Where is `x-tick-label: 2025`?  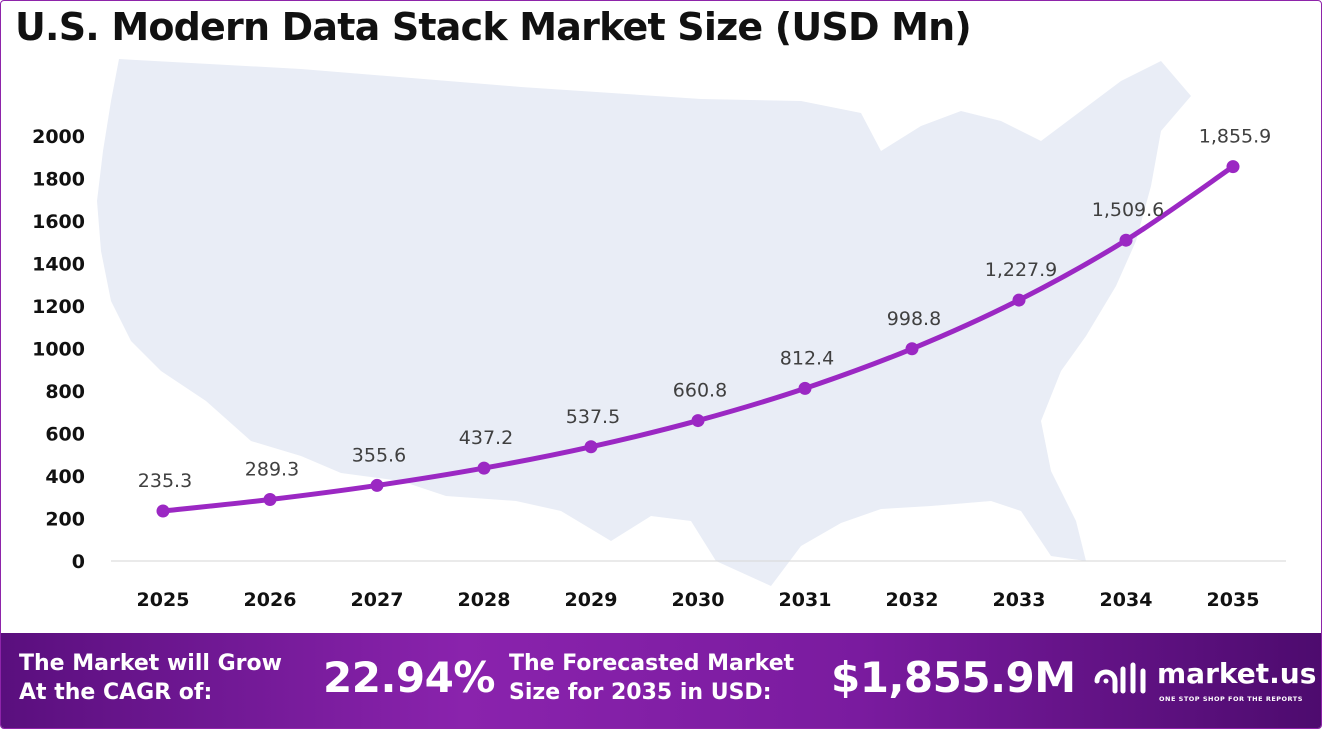 x-tick-label: 2025 is located at coordinates (163, 600).